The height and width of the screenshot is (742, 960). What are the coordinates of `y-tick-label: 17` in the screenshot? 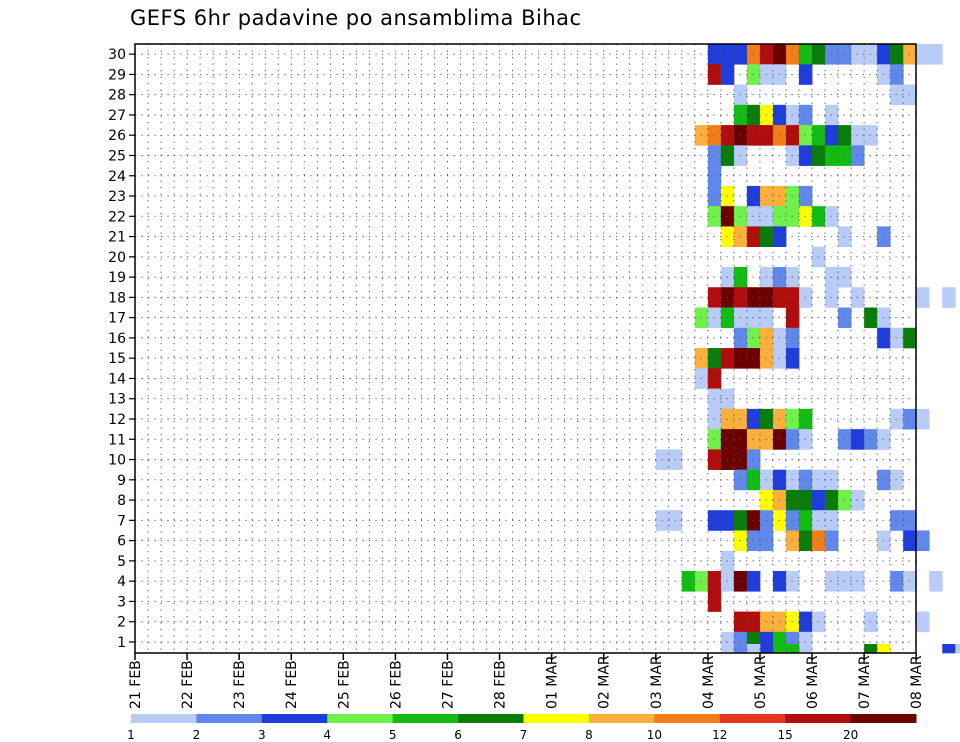 It's located at (117, 319).